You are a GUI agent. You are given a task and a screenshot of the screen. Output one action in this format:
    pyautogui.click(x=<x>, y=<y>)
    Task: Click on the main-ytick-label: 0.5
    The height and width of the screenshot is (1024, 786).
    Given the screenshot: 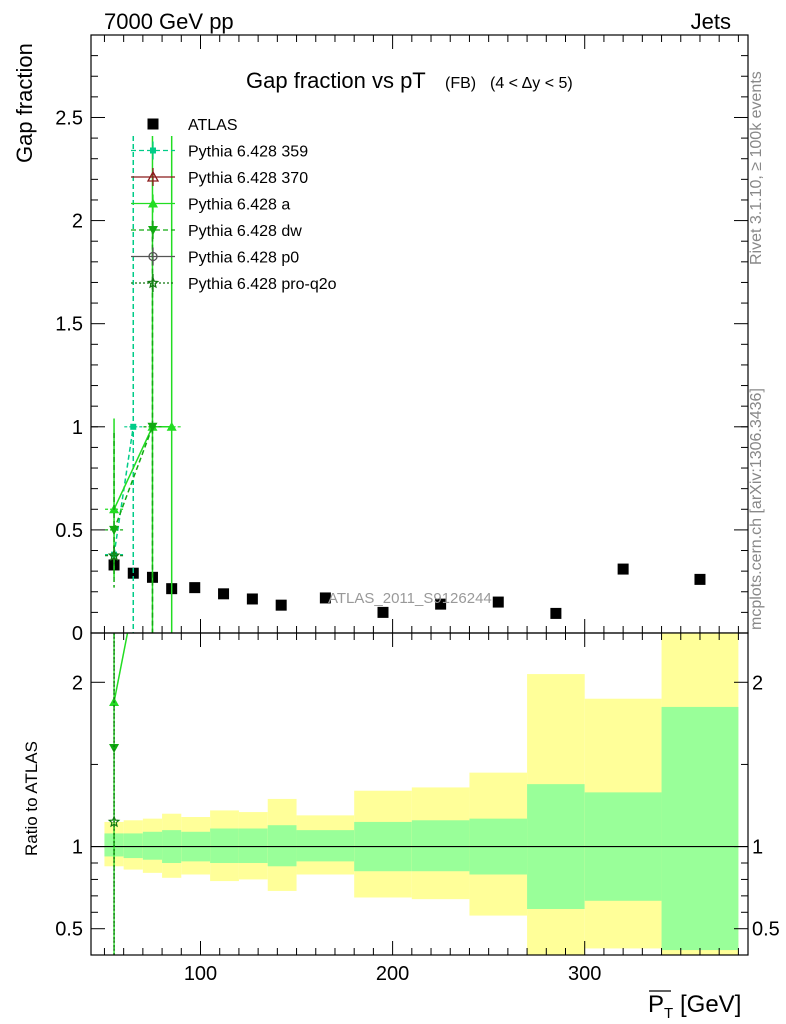 What is the action you would take?
    pyautogui.click(x=69, y=531)
    